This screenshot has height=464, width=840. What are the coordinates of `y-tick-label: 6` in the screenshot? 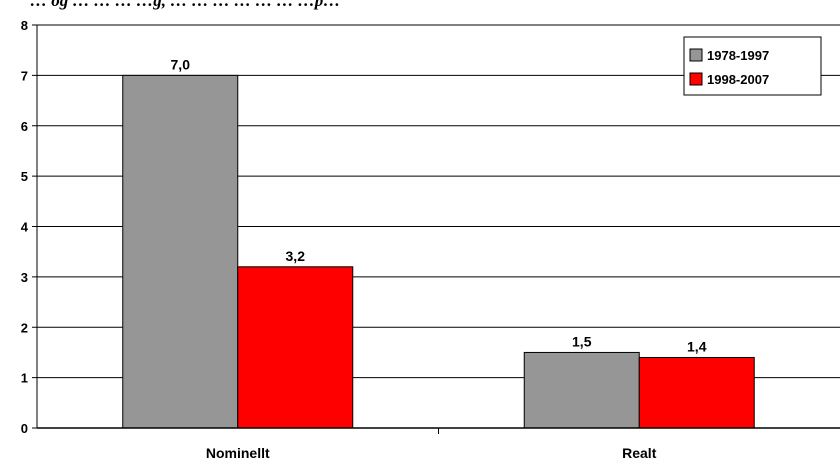 It's located at (24, 126).